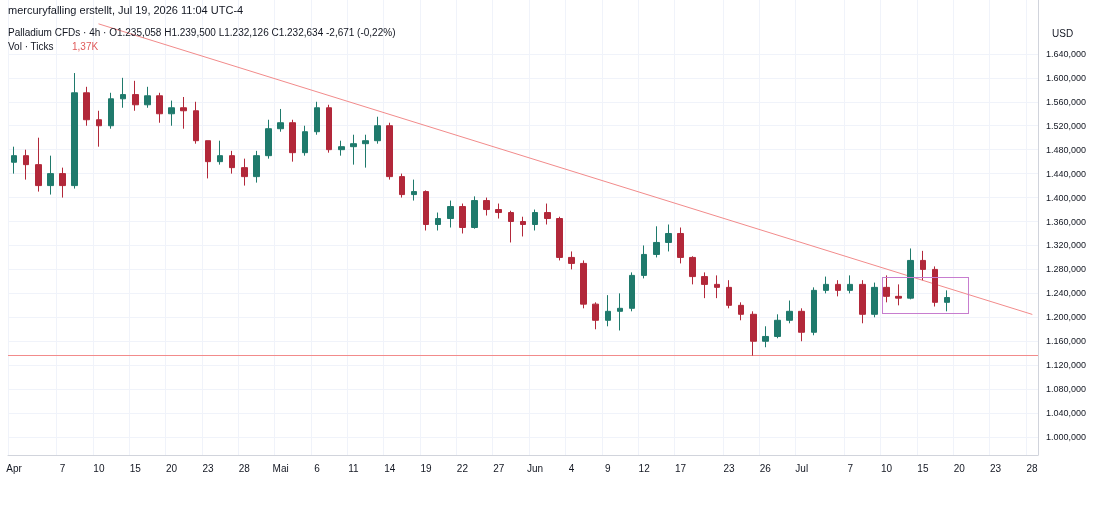 The image size is (1100, 519). What do you see at coordinates (1066, 437) in the screenshot?
I see `y-tick-label: 1.000,000` at bounding box center [1066, 437].